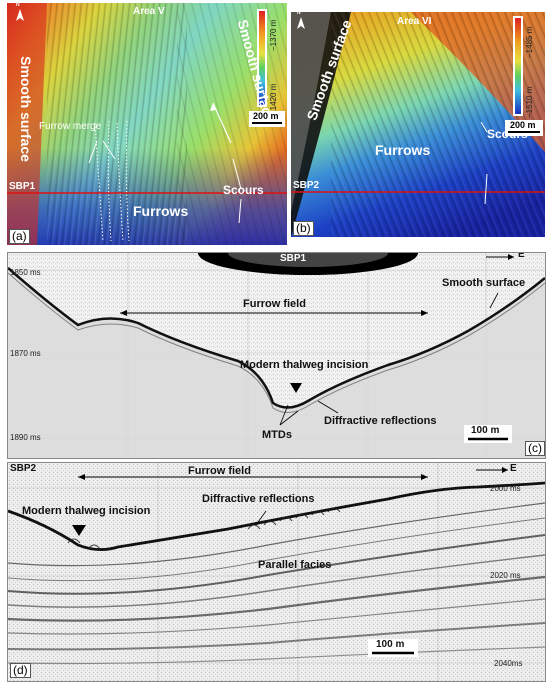 This screenshot has height=685, width=550. What do you see at coordinates (243, 190) in the screenshot?
I see `scours-label-a: Scours` at bounding box center [243, 190].